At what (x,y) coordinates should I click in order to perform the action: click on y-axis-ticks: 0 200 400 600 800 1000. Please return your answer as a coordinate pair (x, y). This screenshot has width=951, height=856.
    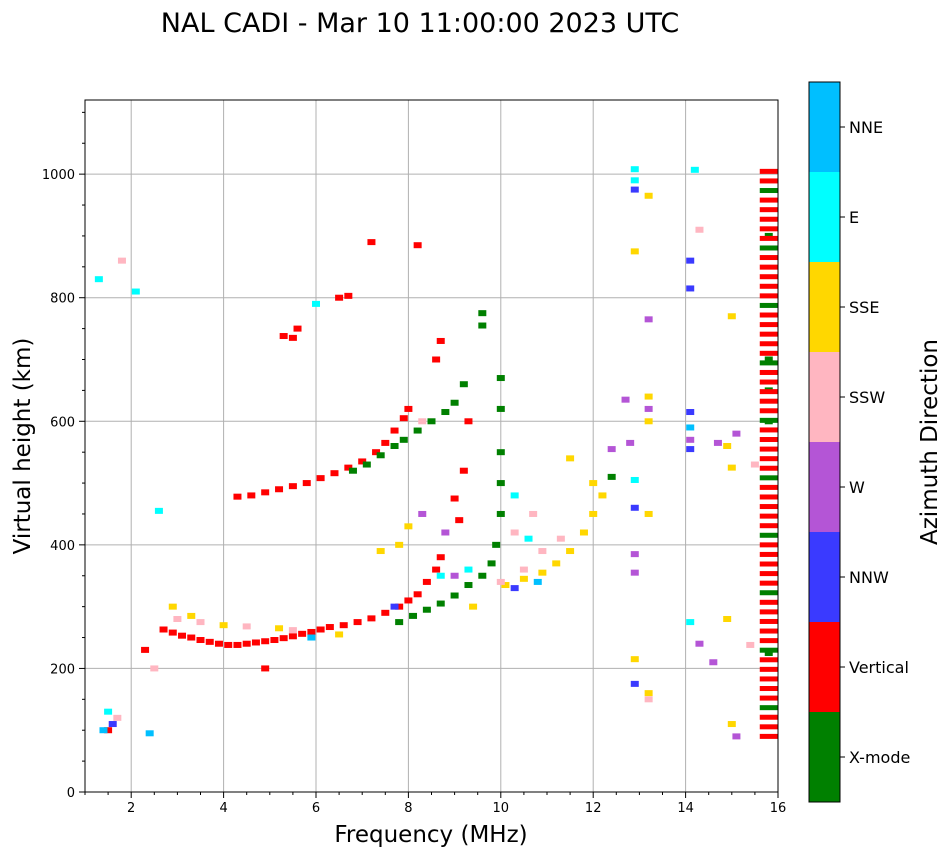
    Looking at the image, I should click on (63, 456).